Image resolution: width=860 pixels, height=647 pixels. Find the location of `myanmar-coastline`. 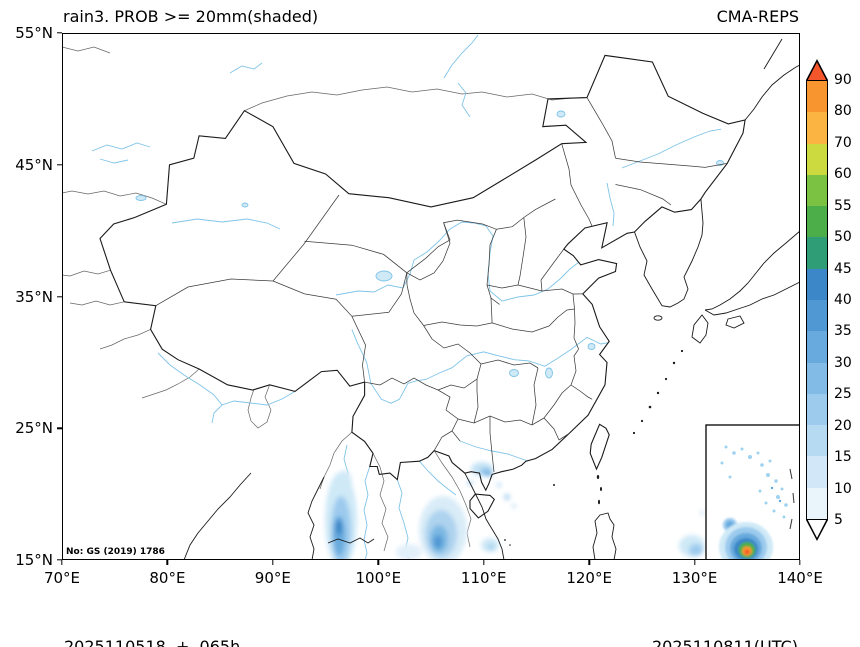

myanmar-coastline is located at coordinates (316, 518).